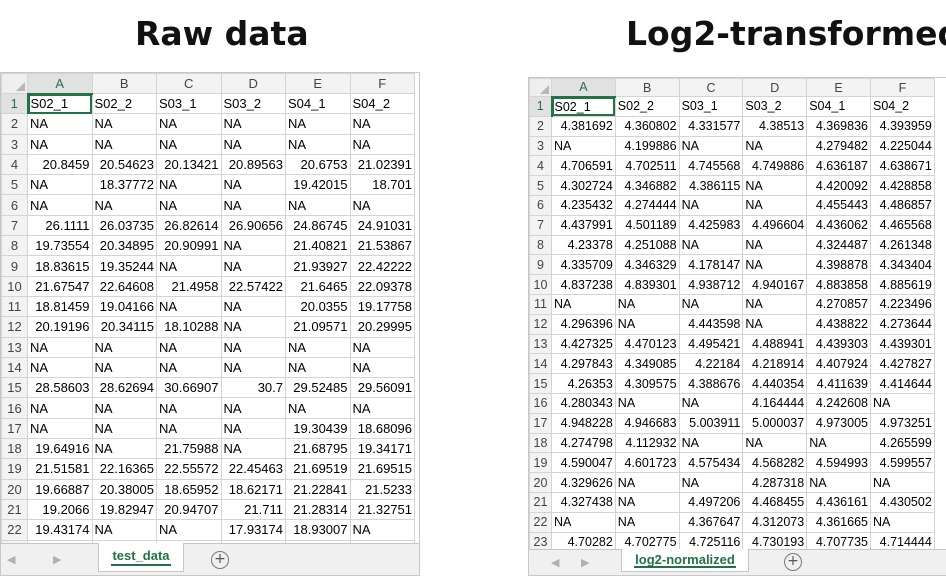 Image resolution: width=946 pixels, height=578 pixels. I want to click on row-header: 18, so click(14, 449).